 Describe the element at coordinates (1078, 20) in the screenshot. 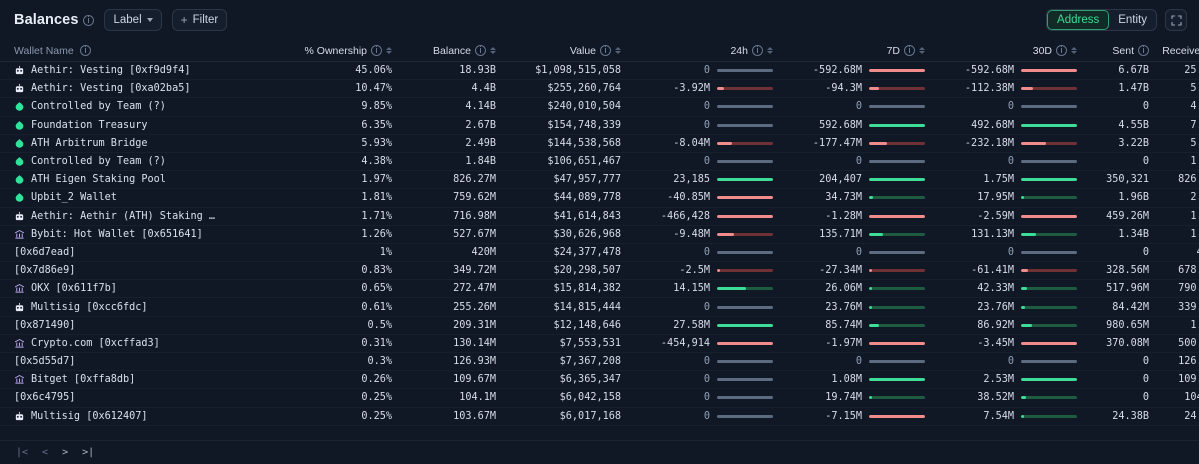

I see `toggle-address: Address` at that location.